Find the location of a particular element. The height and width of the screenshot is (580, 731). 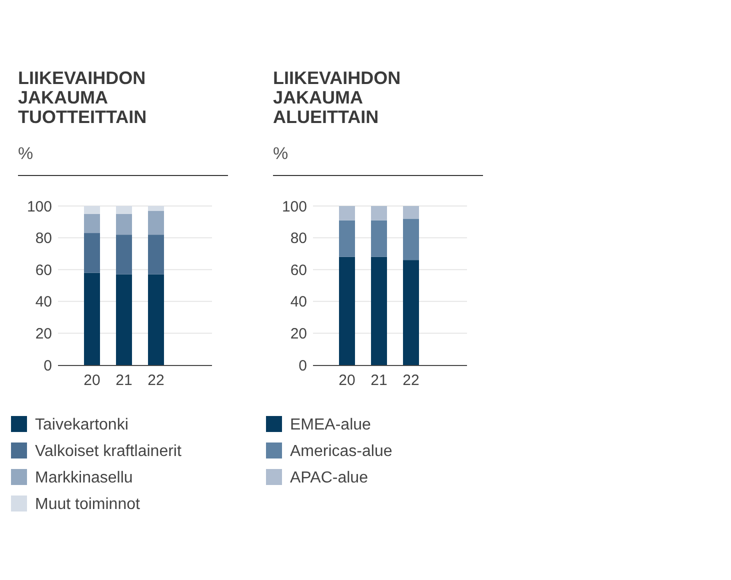

chart-title: LIIKEVAIHDON JAKAUMA ALUEITTAIN is located at coordinates (337, 97).